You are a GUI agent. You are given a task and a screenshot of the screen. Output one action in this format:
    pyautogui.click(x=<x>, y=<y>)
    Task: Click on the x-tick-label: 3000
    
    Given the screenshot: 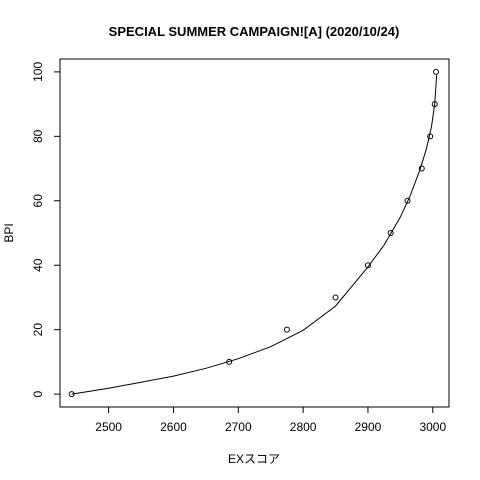 What is the action you would take?
    pyautogui.click(x=432, y=427)
    